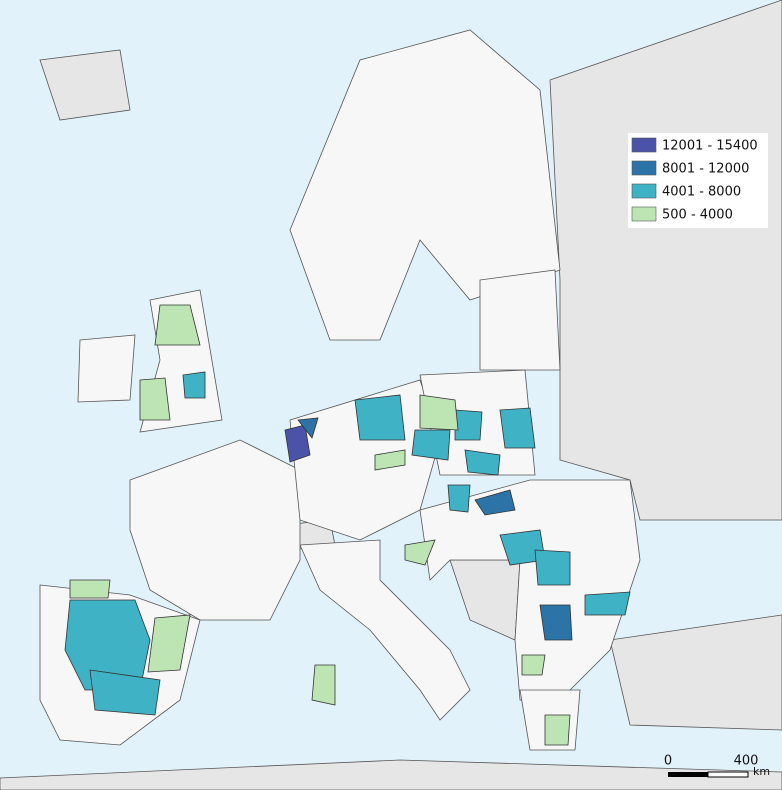 This screenshot has width=782, height=790. I want to click on iceland, so click(85, 85).